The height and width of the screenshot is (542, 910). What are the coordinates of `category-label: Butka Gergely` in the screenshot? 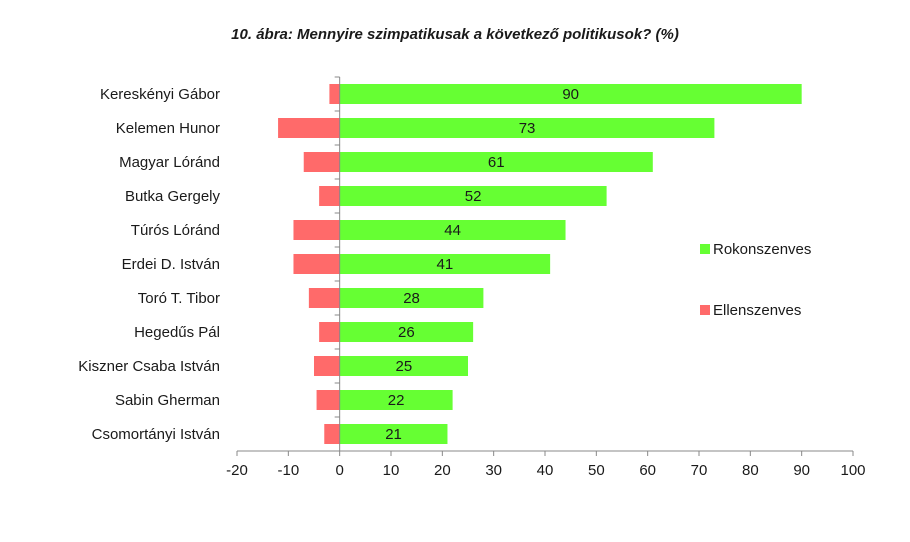 It's located at (173, 196).